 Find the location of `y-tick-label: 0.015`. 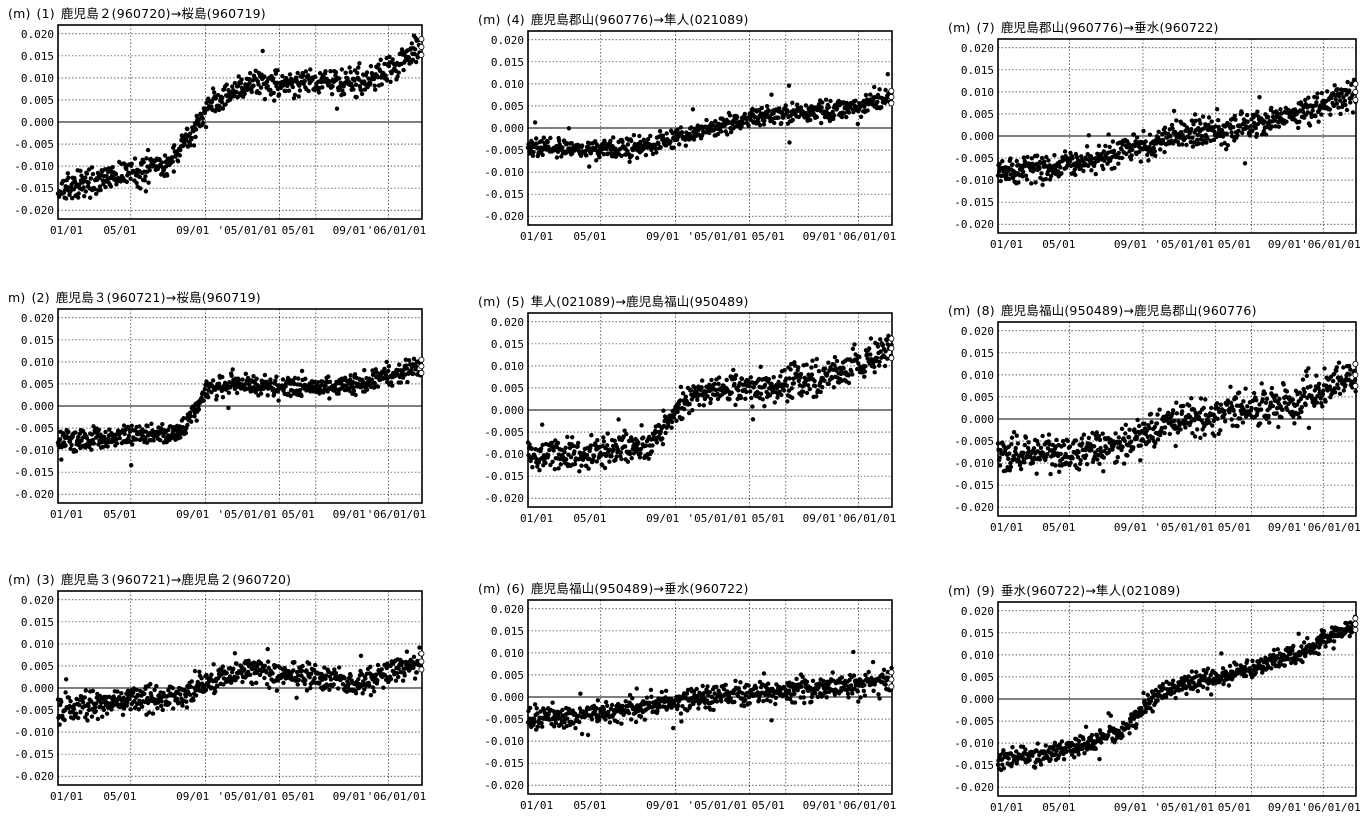

y-tick-label: 0.015 is located at coordinates (37, 340).